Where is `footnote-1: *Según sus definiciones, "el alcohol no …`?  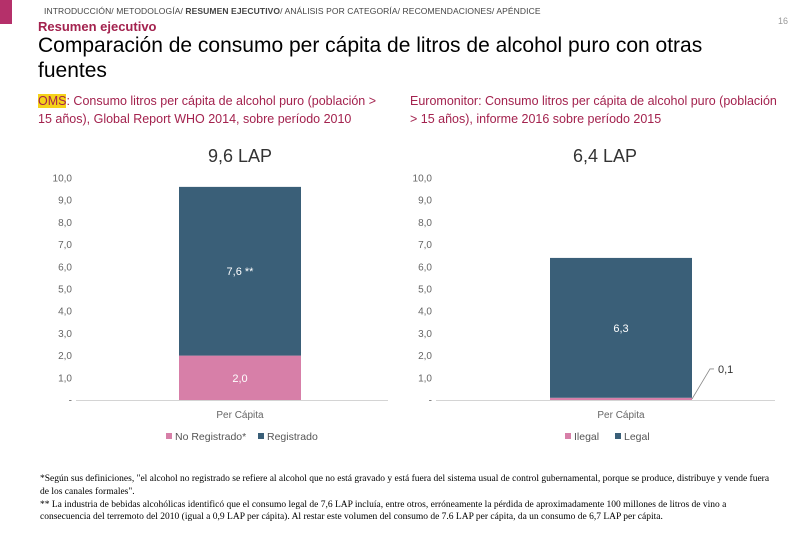
footnote-1: *Según sus definiciones, "el alcohol no … is located at coordinates (405, 485).